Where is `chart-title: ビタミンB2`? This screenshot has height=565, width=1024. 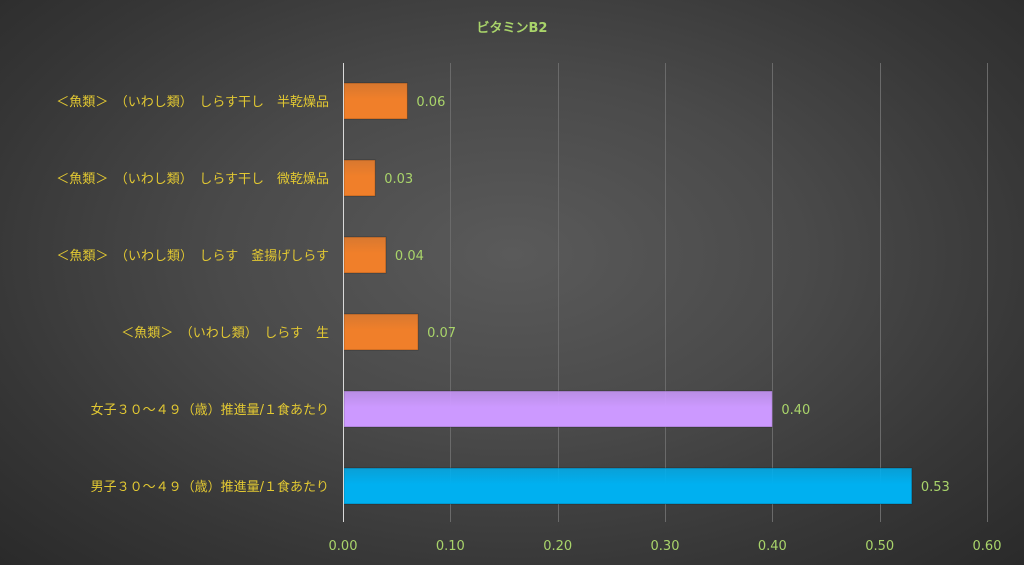
chart-title: ビタミンB2 is located at coordinates (512, 28).